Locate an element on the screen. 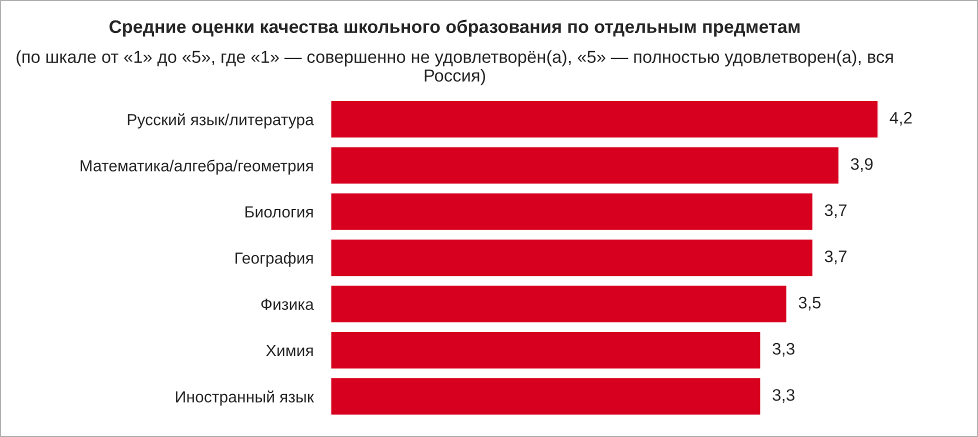 The image size is (978, 437). y-tick-label: Русский язык/литература is located at coordinates (221, 120).